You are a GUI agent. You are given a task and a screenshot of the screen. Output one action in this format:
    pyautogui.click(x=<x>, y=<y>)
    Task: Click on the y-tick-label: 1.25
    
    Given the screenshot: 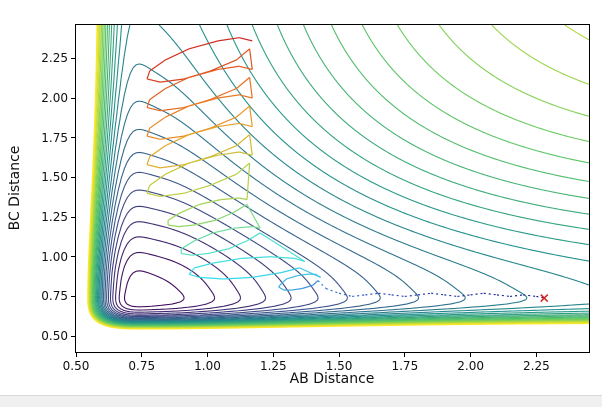 What is the action you would take?
    pyautogui.click(x=54, y=217)
    